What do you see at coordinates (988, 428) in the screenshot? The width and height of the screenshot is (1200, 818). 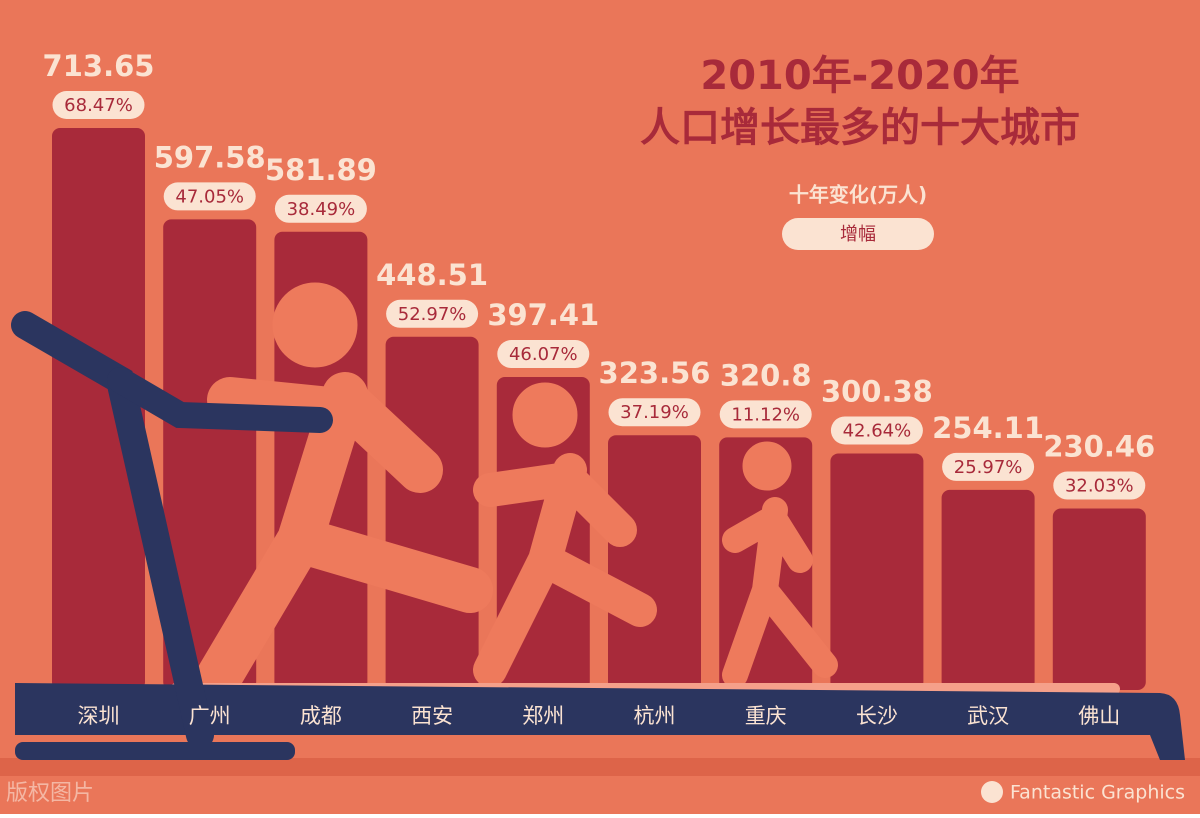 I see `value-label: 254.11` at bounding box center [988, 428].